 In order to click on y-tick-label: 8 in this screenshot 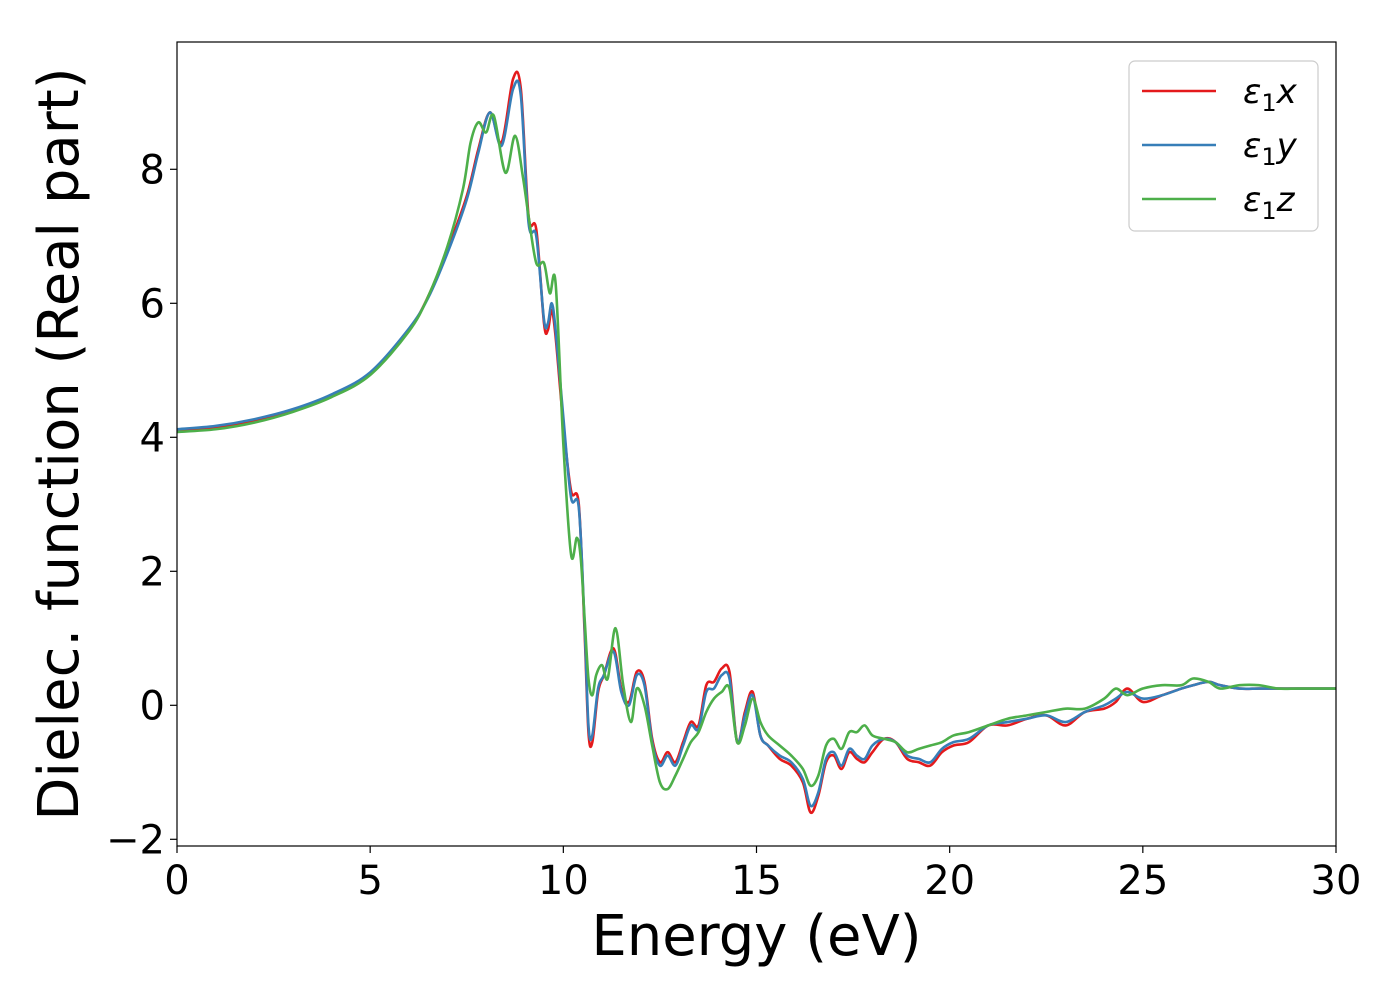, I will do `click(152, 170)`.